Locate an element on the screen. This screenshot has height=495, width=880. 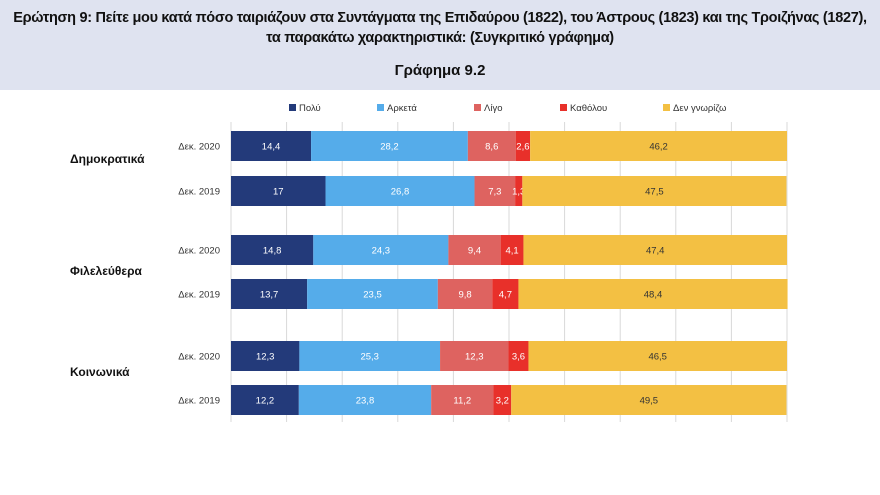
data-label: 7,3 is located at coordinates (494, 192).